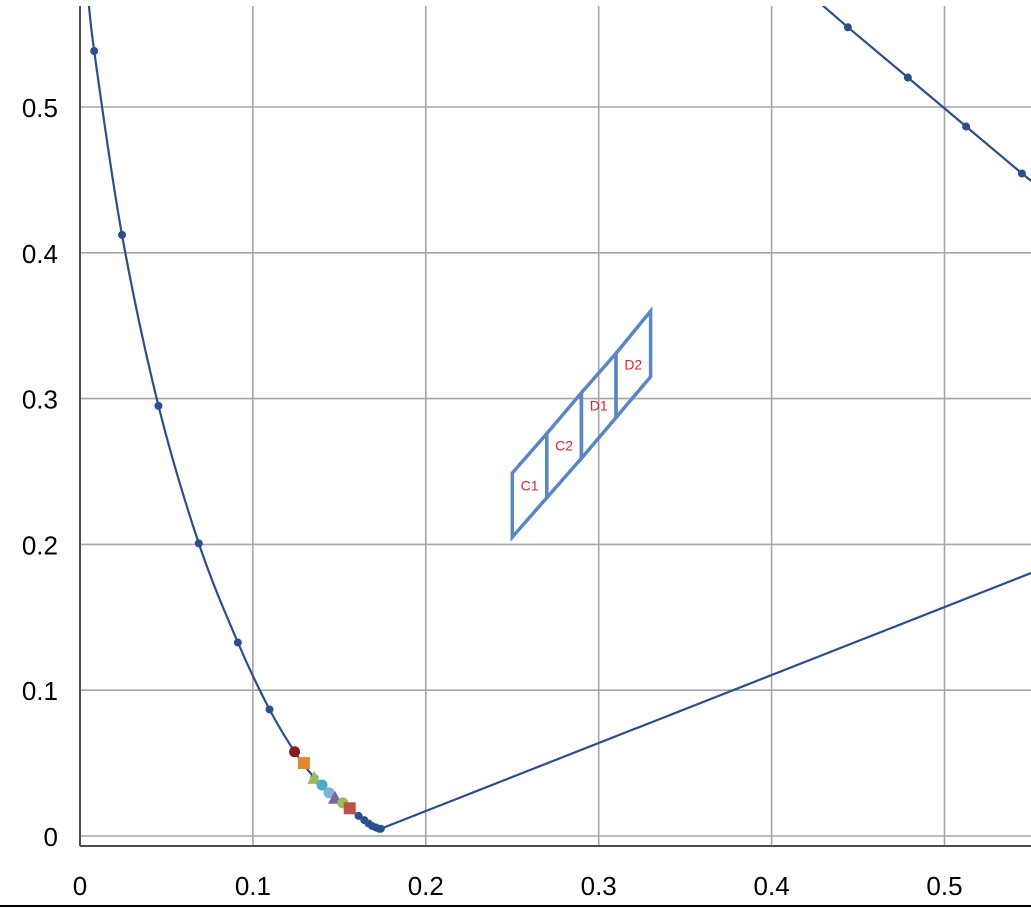 This screenshot has height=909, width=1031. I want to click on x-tick-label: 0.4, so click(772, 886).